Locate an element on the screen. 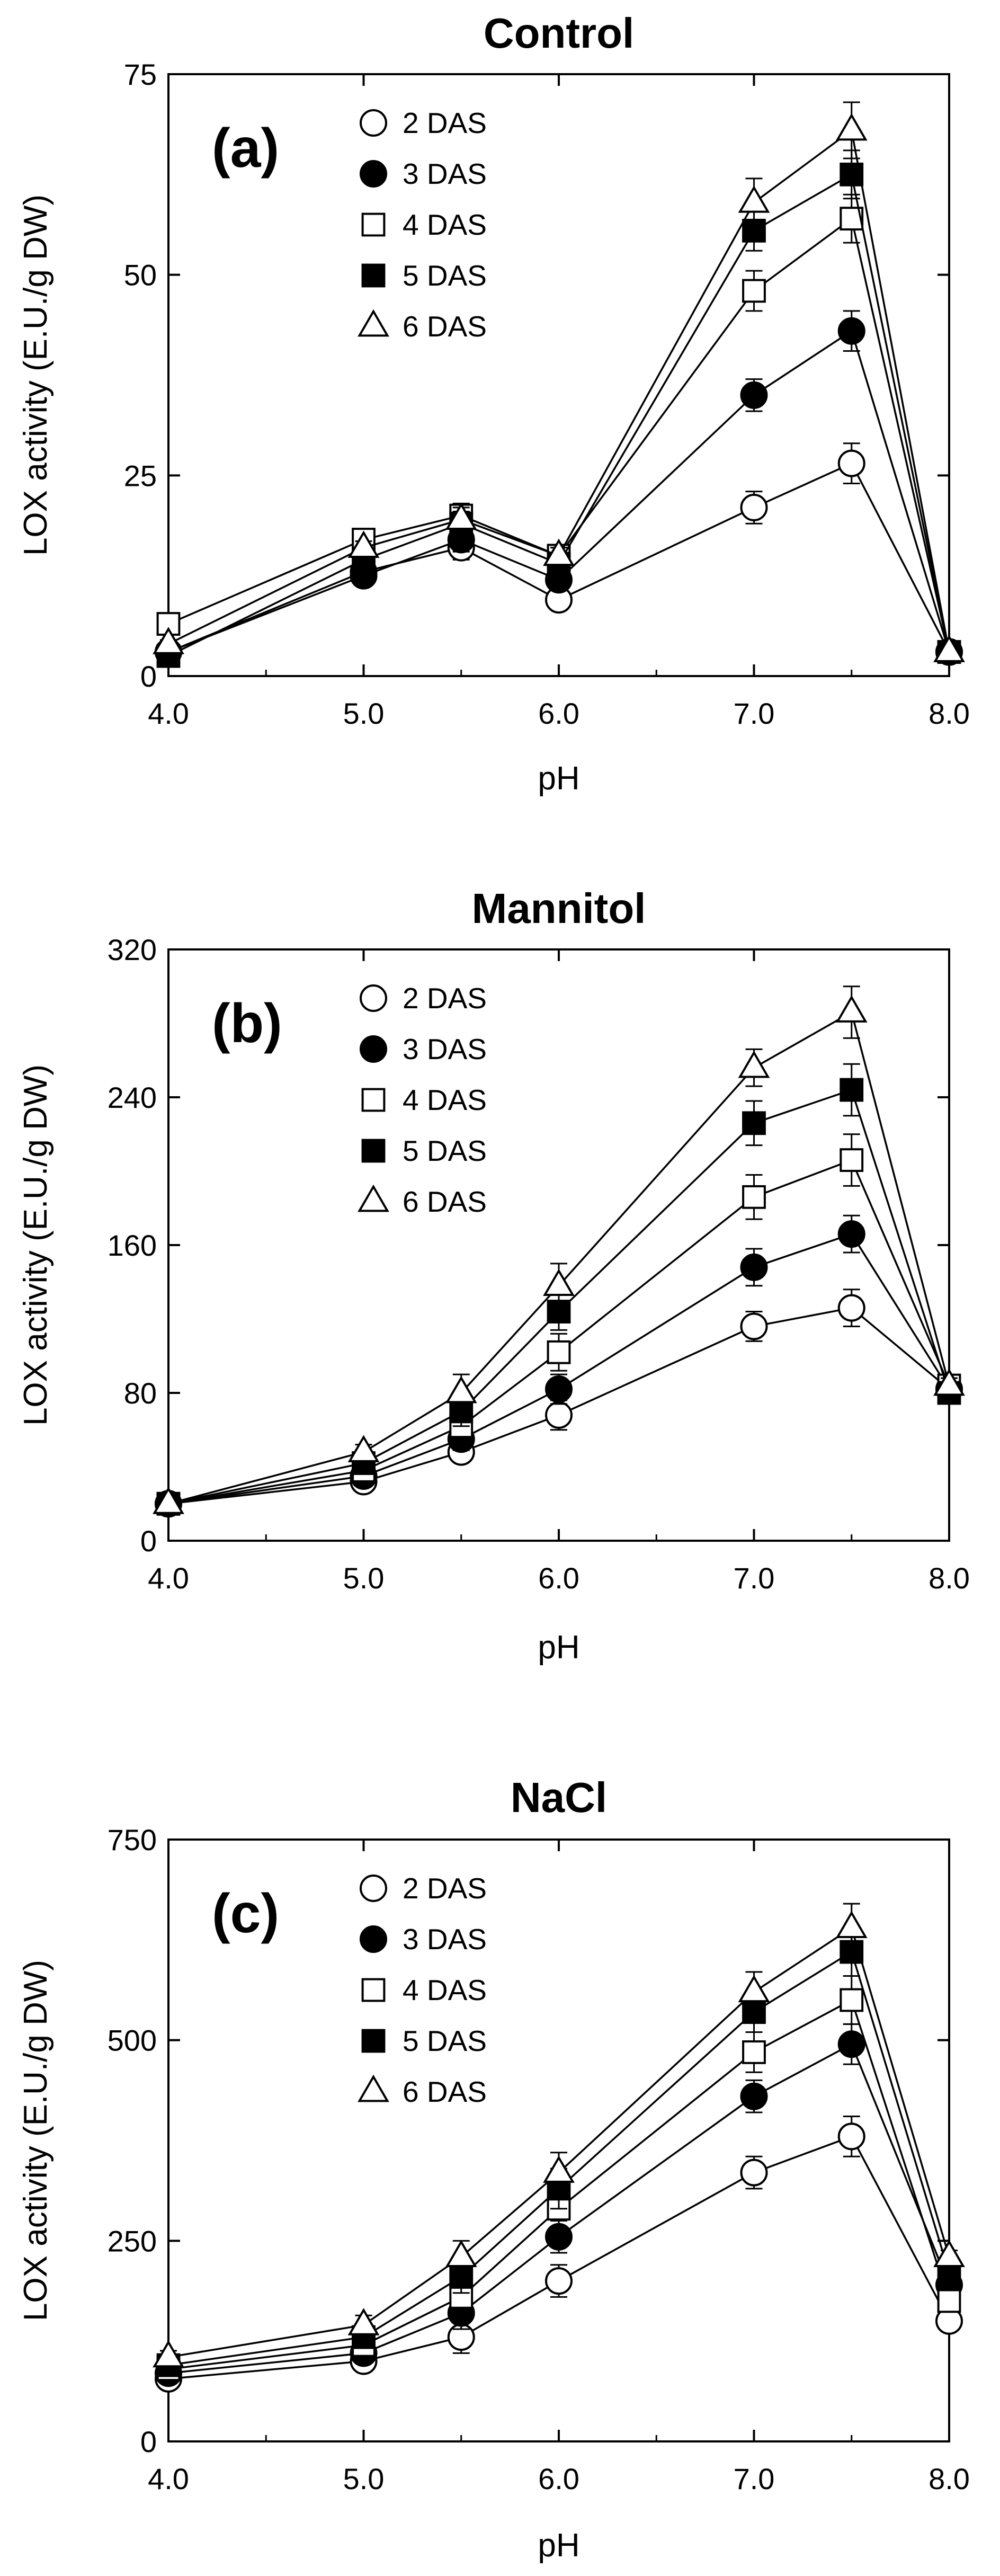  y-tick-label: 160 is located at coordinates (132, 1245).